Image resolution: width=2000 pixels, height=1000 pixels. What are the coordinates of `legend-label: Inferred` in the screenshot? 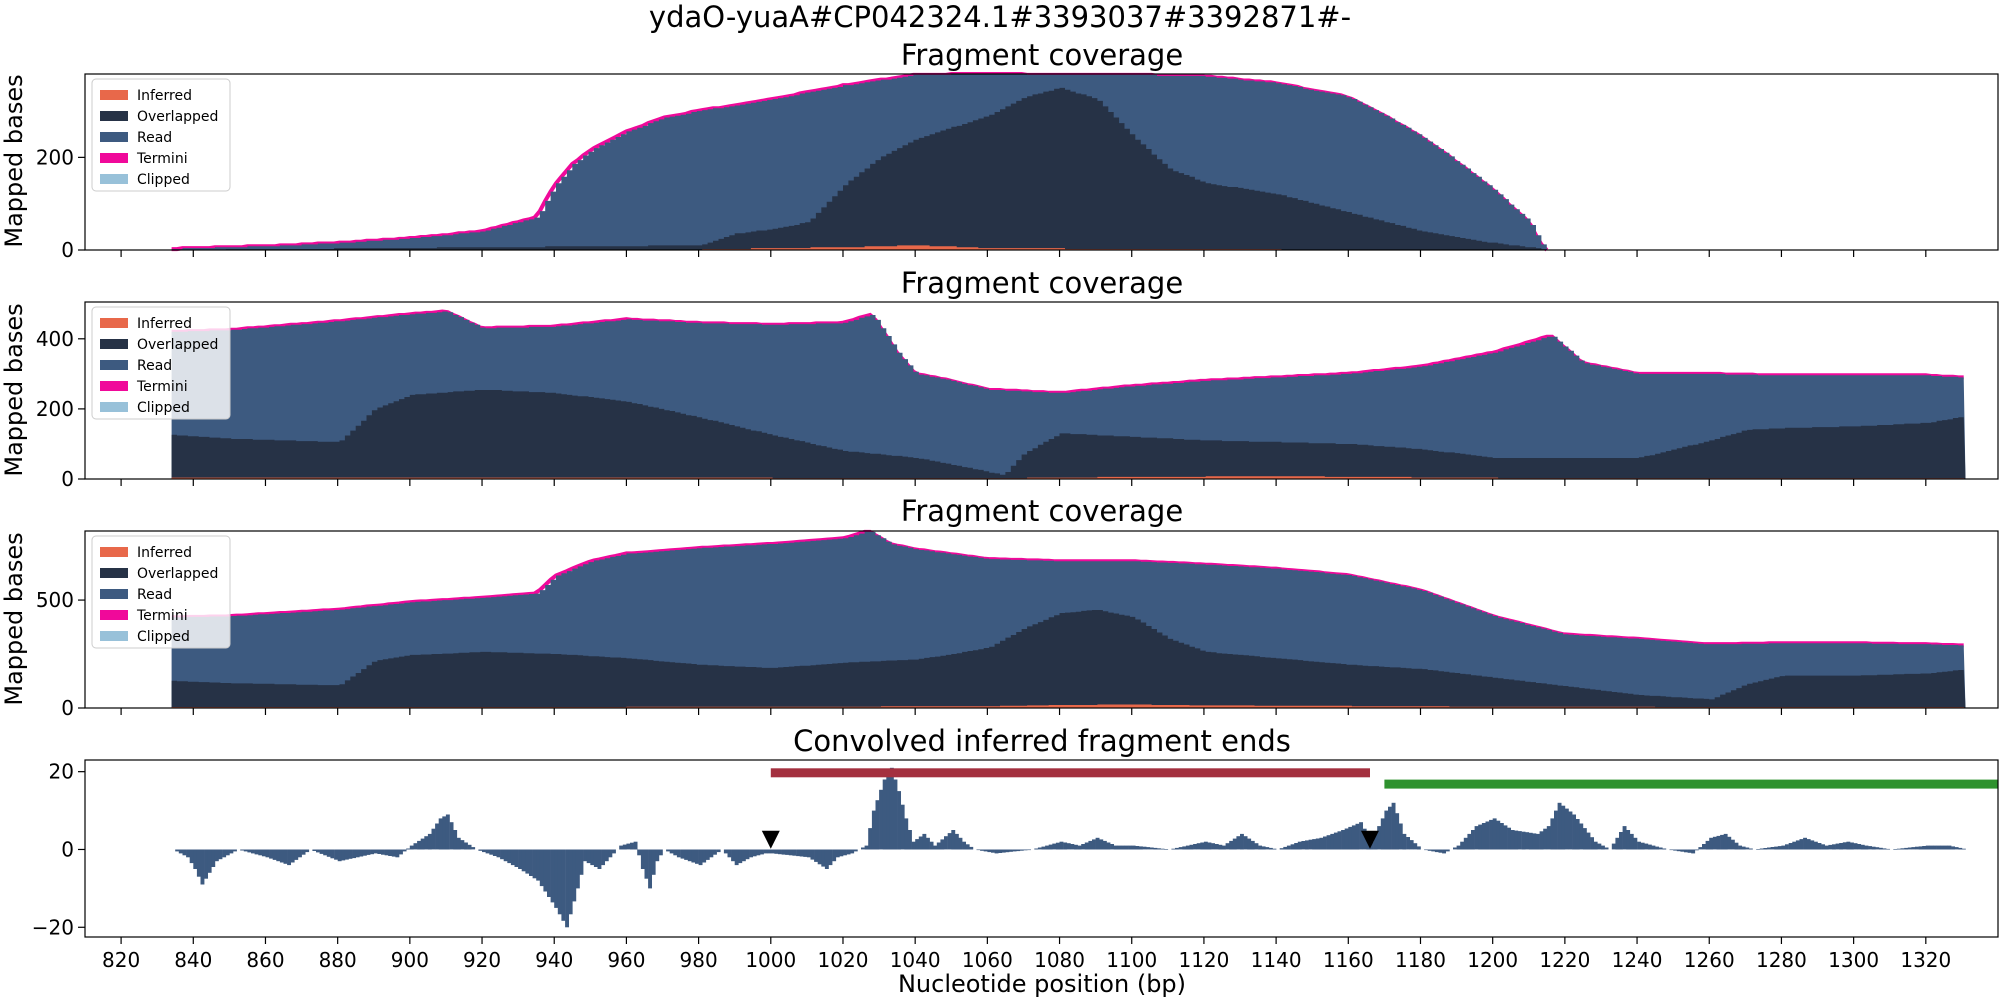 It's located at (164, 96).